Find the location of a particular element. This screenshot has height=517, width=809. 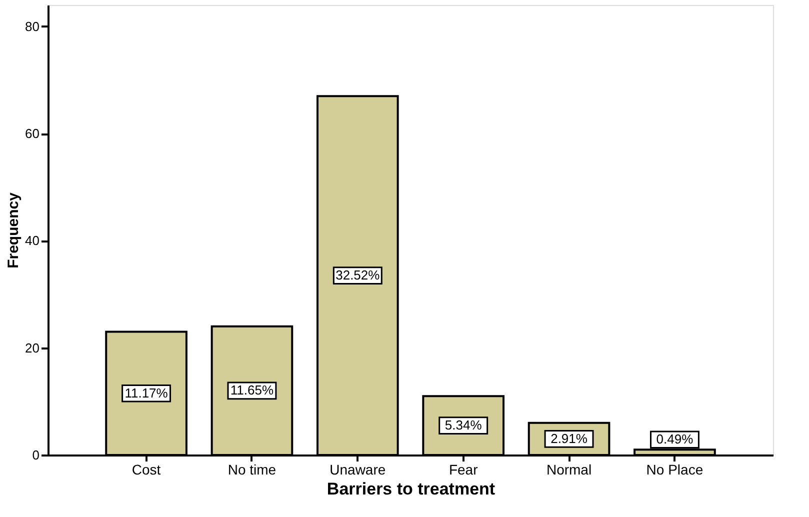

annotation: 11.17% is located at coordinates (146, 392).